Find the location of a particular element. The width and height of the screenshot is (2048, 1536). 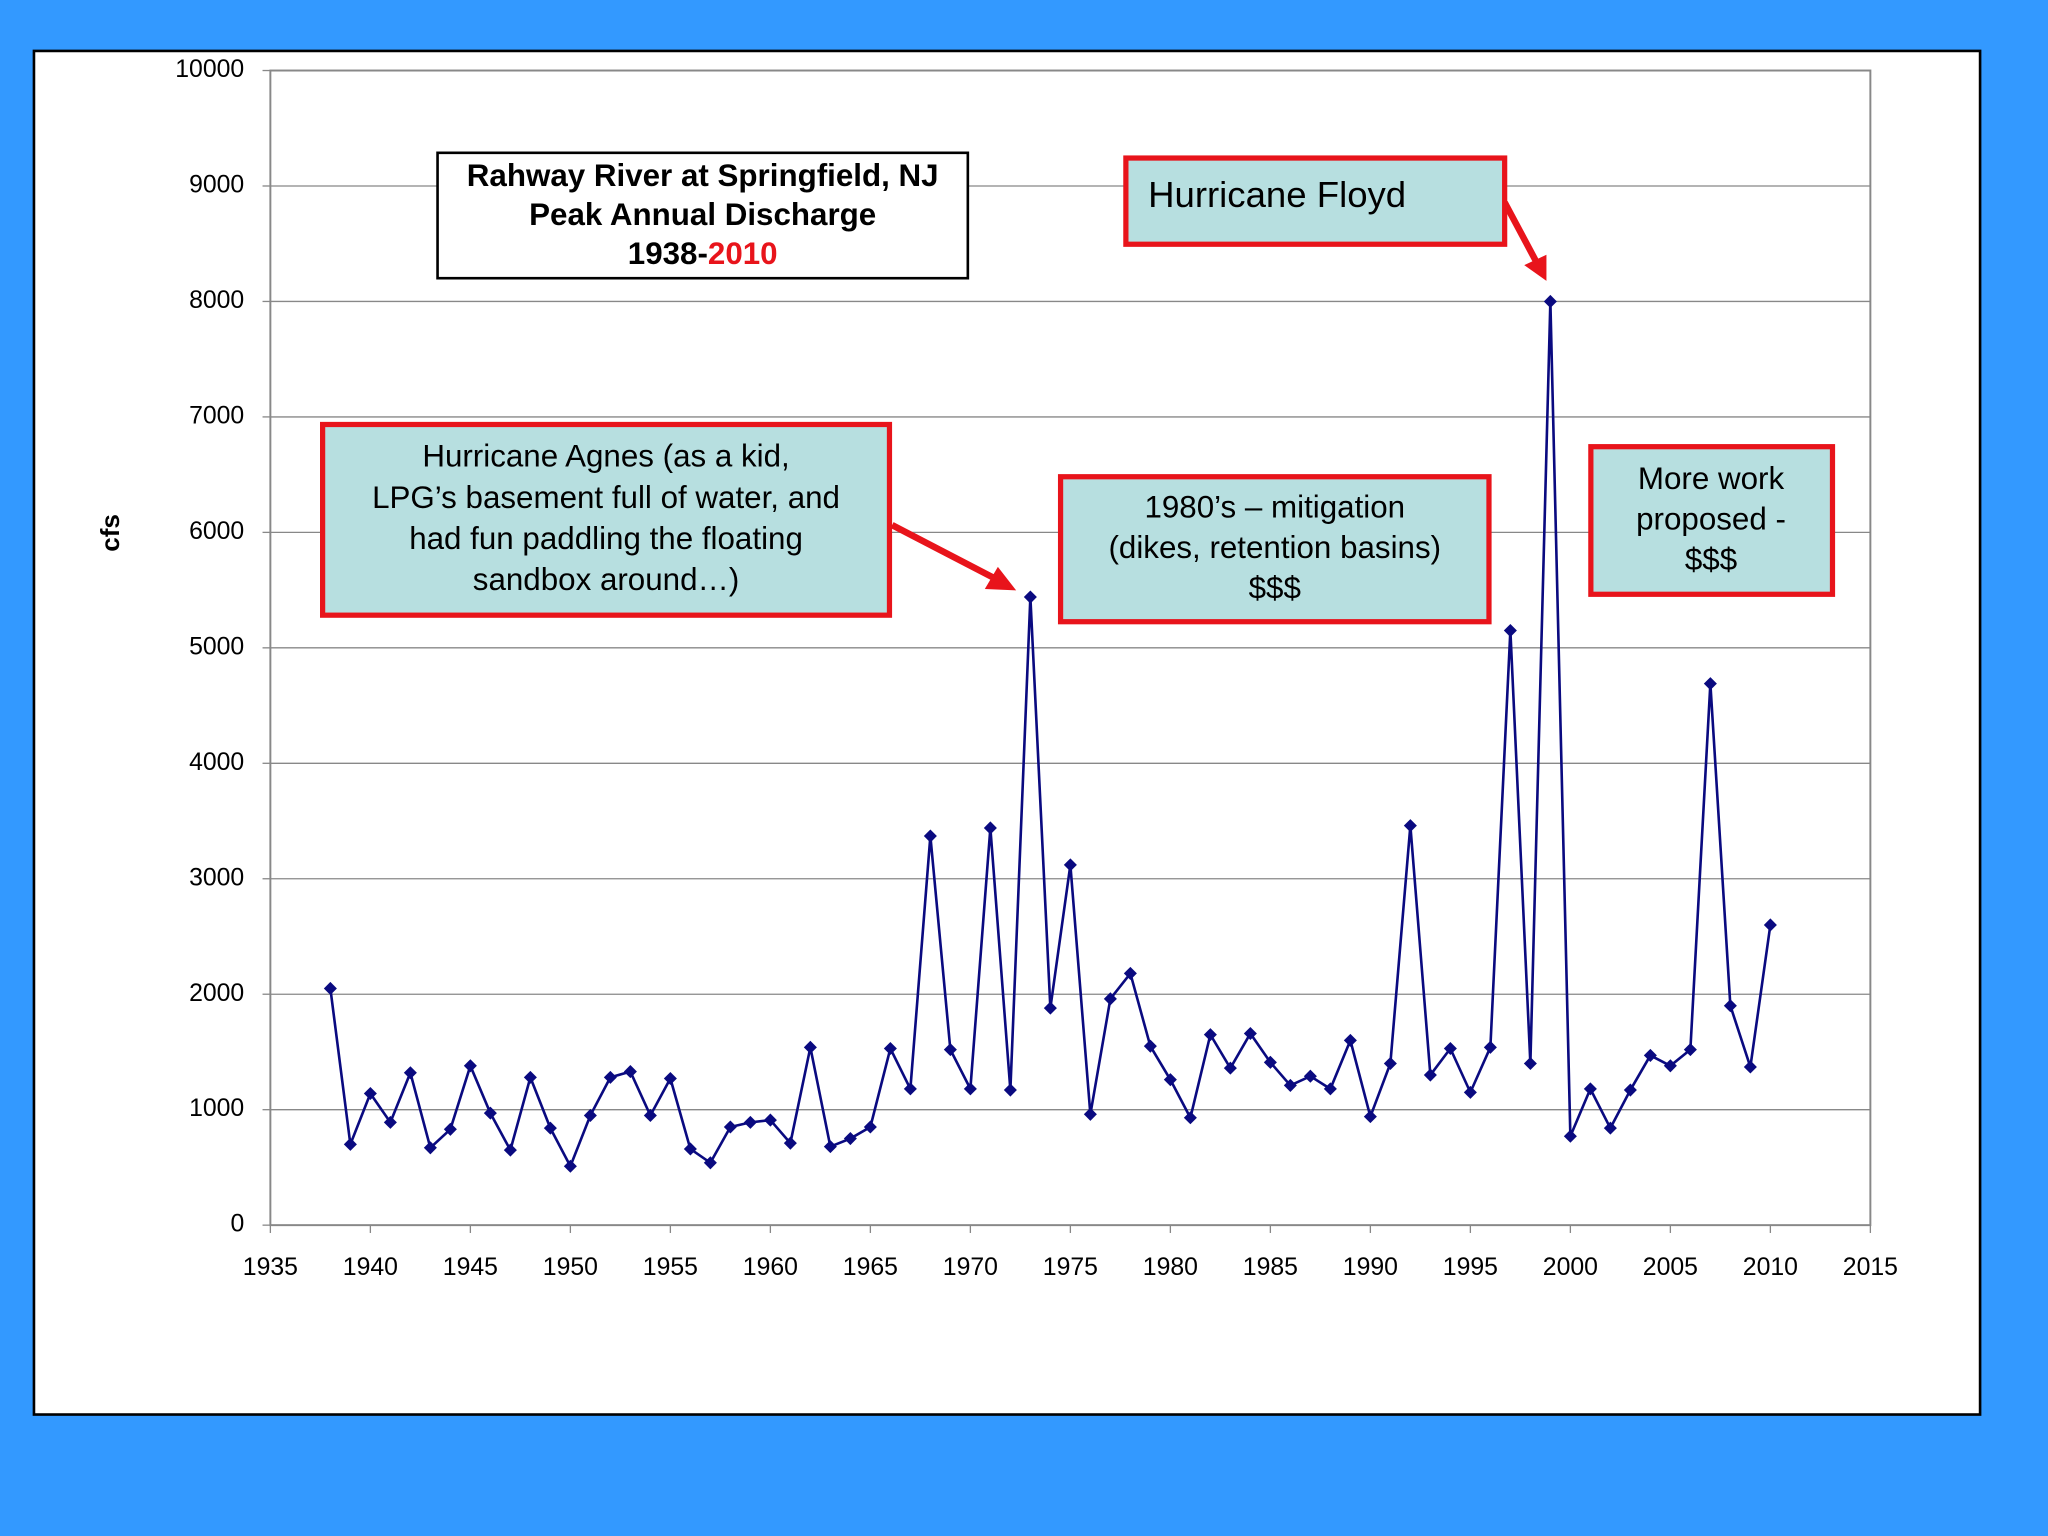

annotation-text: had fun paddling the floating is located at coordinates (606, 538).